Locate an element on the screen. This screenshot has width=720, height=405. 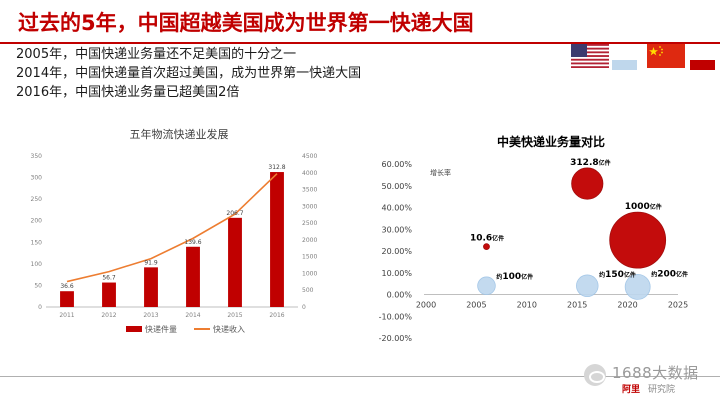
x-tick-label: 2011 is located at coordinates (66, 315).